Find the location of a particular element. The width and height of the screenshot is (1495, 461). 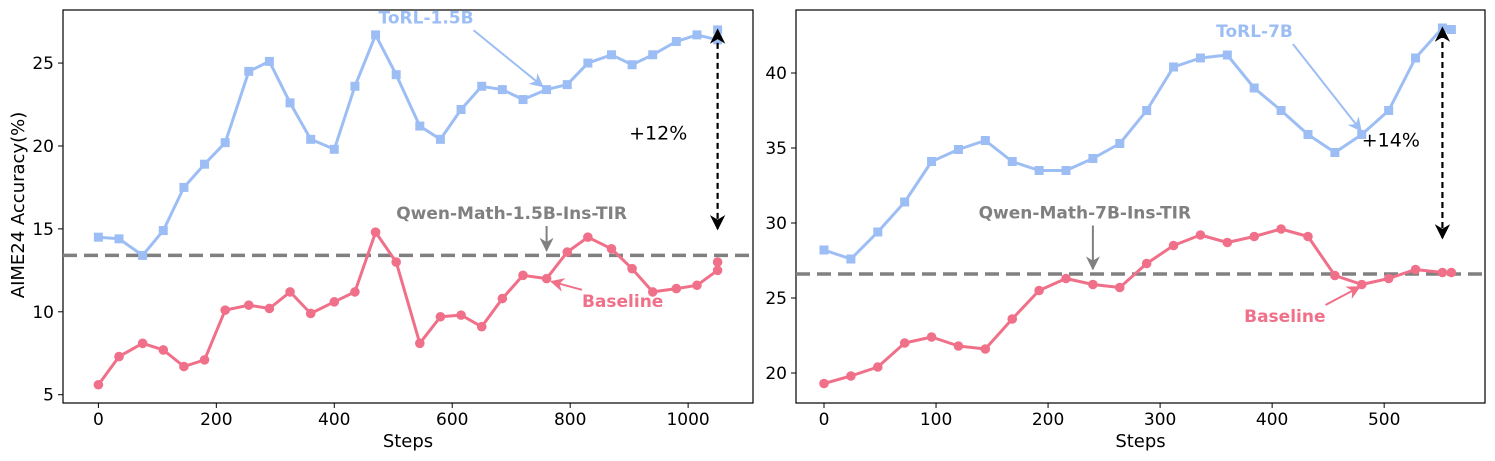

x-tick-label: 600 is located at coordinates (452, 420).